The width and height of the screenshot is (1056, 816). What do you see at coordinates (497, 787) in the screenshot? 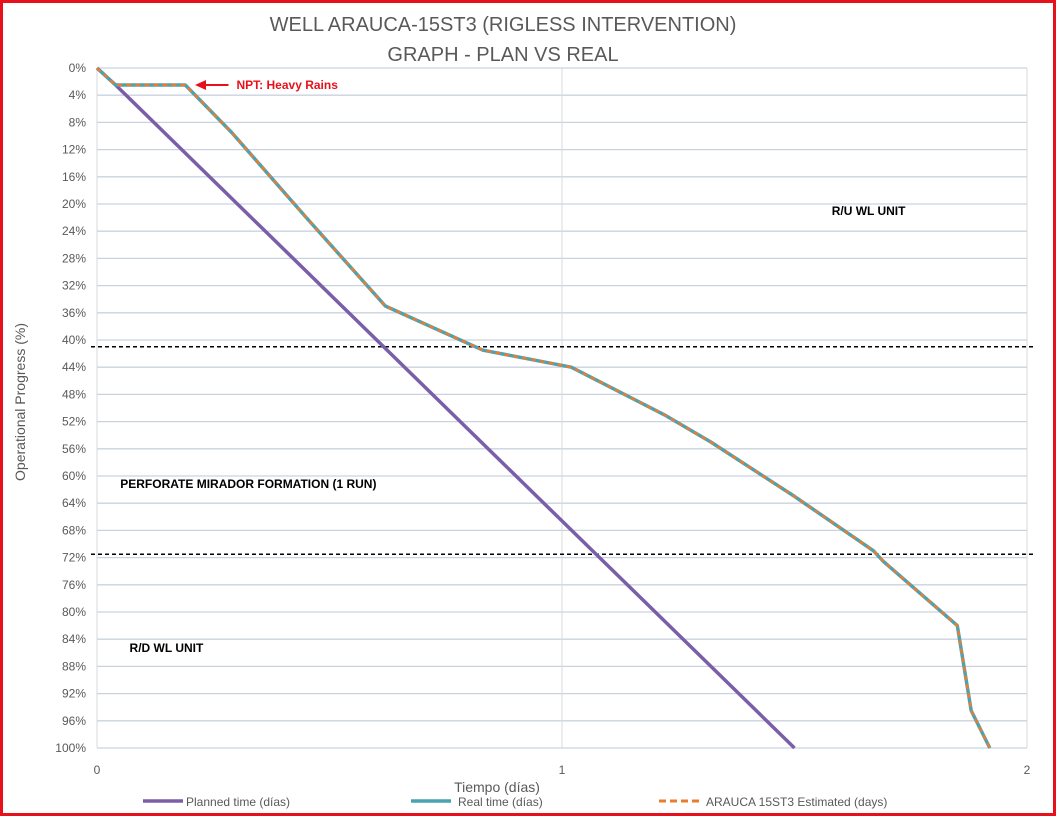
I see `x-axis-title: Tiempo (días)` at bounding box center [497, 787].